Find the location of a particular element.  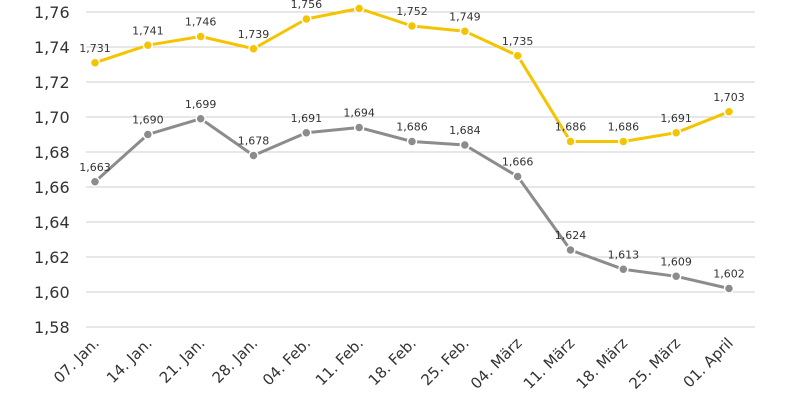

y-axis: 1,58 1,60 1,62 1,64 1,66 1,68 1,70 1,72 1,74 1,76 is located at coordinates (52, 170).